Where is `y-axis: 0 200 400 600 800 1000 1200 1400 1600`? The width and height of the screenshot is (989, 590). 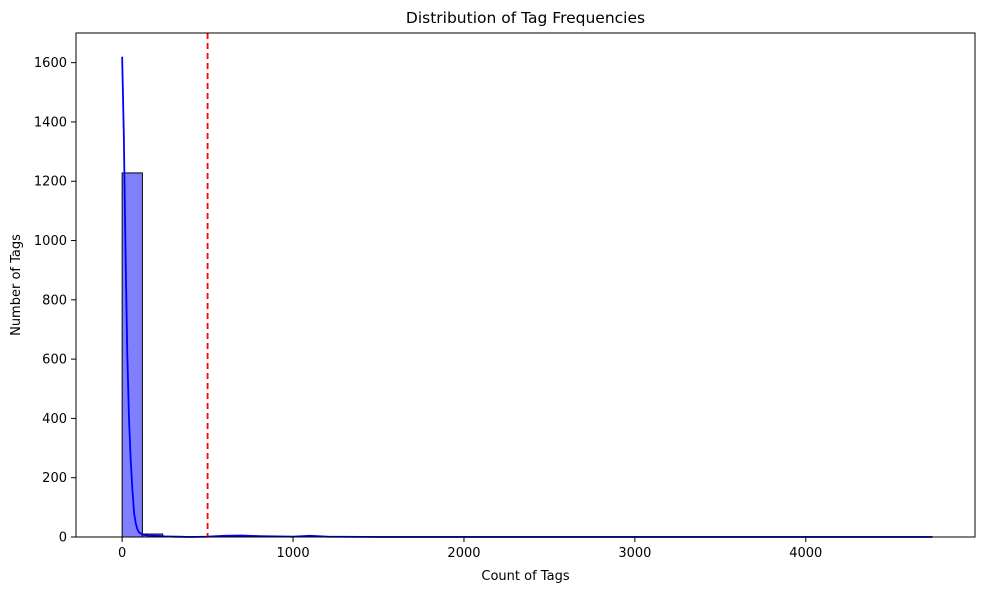 y-axis: 0 200 400 600 800 1000 1200 1400 1600 is located at coordinates (55, 301).